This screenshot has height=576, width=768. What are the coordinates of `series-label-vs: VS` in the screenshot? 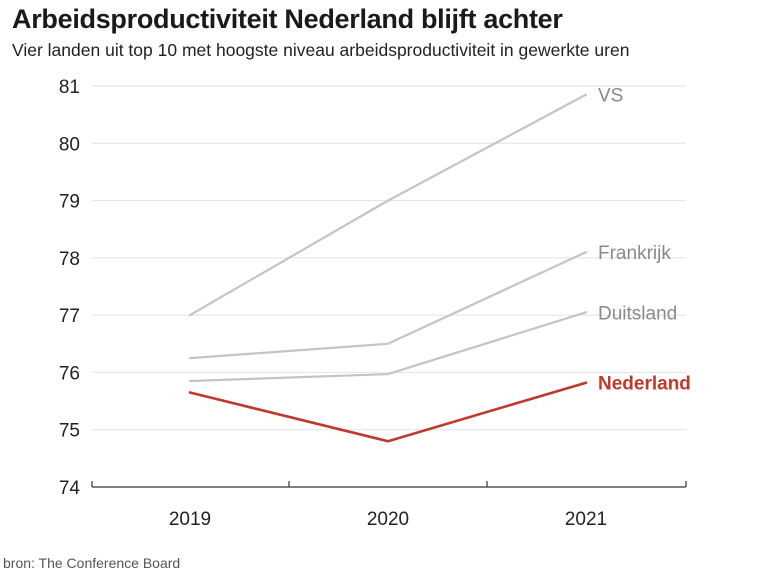 It's located at (610, 96).